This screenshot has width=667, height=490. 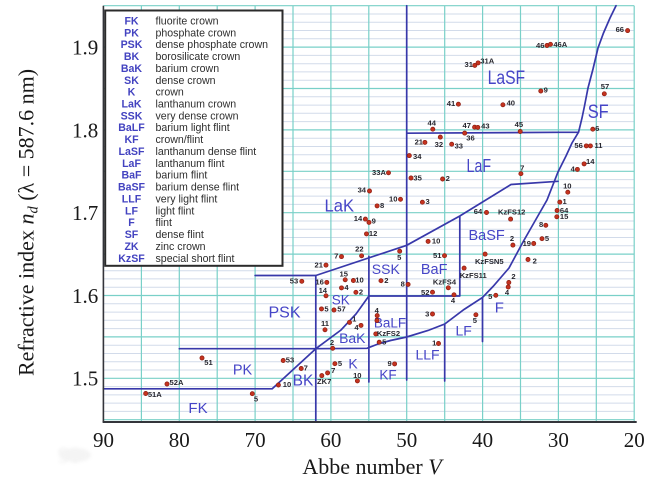 I want to click on svg-text: KF, so click(x=131, y=140).